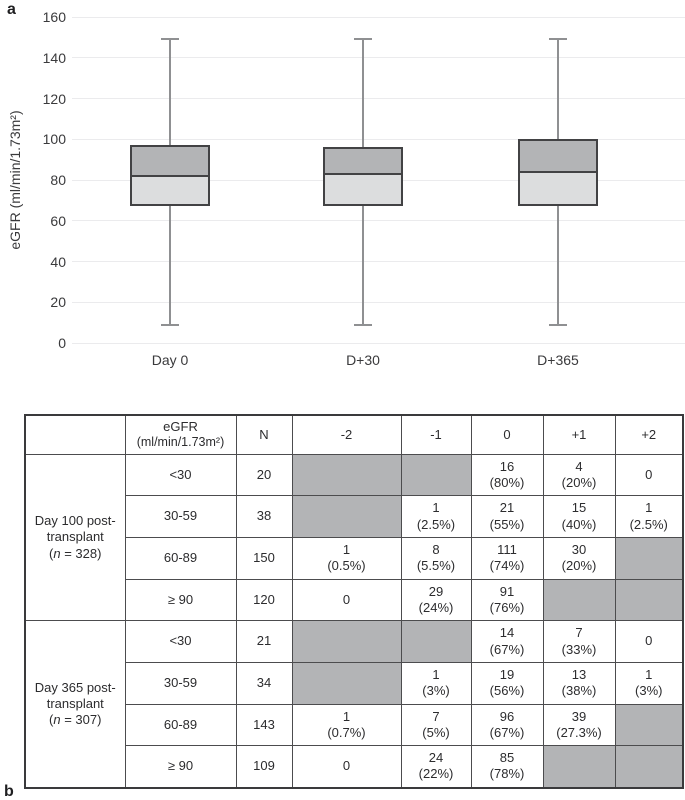 The image size is (685, 800). I want to click on shift-value-cell: 15 (40%), so click(579, 516).